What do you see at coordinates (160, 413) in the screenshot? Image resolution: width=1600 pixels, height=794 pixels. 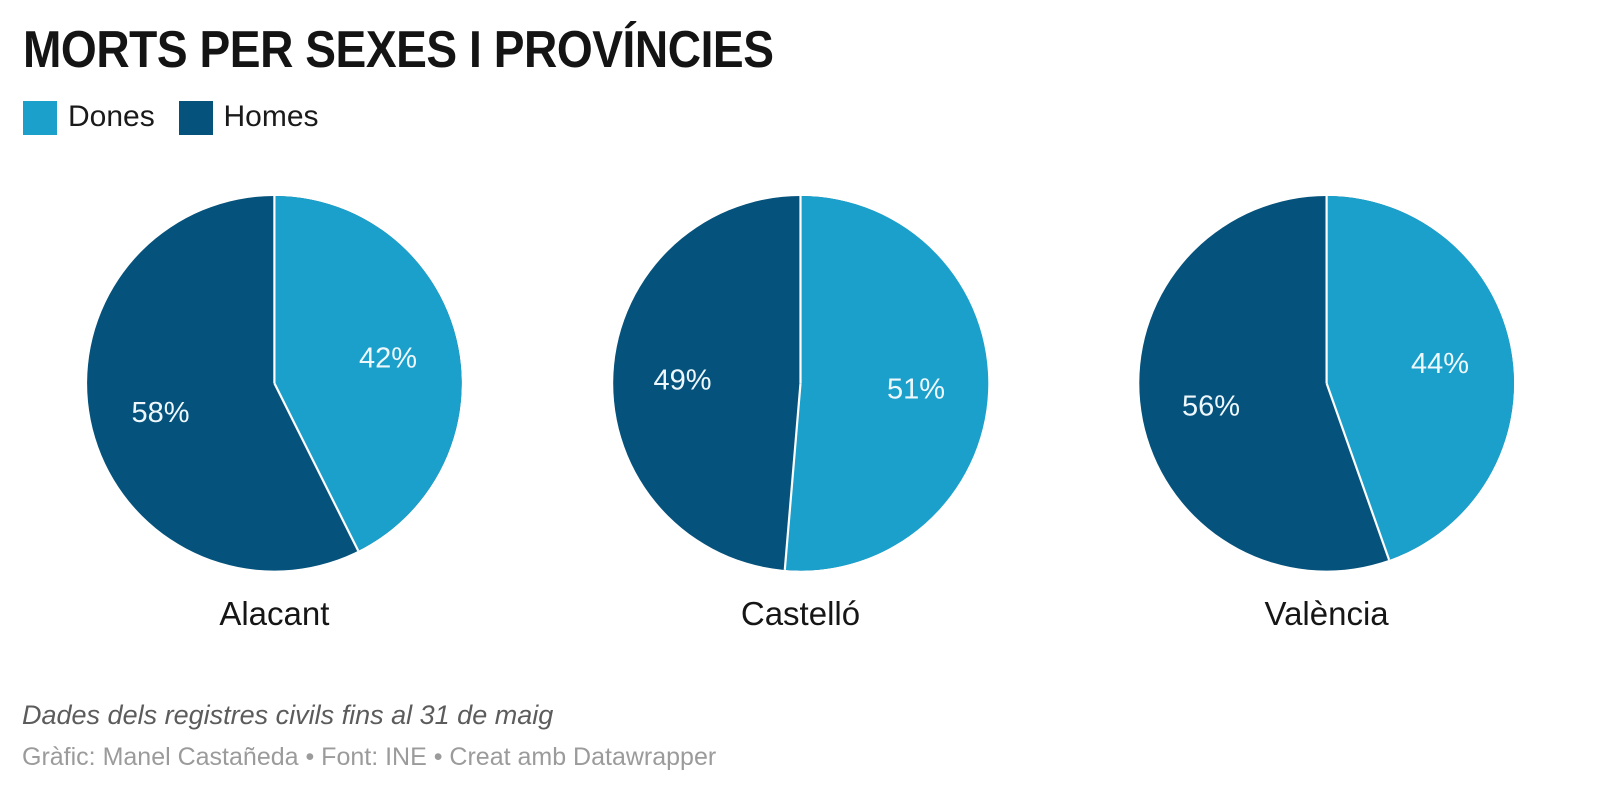 I see `svg-text: 58%` at bounding box center [160, 413].